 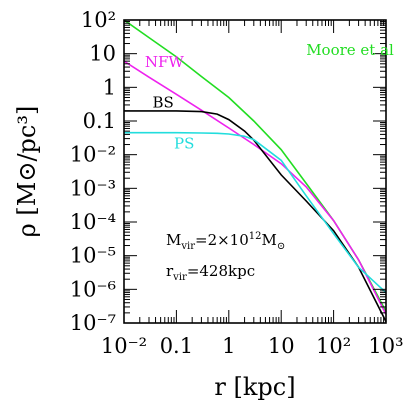 I want to click on x-axis-title: r [kpc], so click(x=254, y=387).